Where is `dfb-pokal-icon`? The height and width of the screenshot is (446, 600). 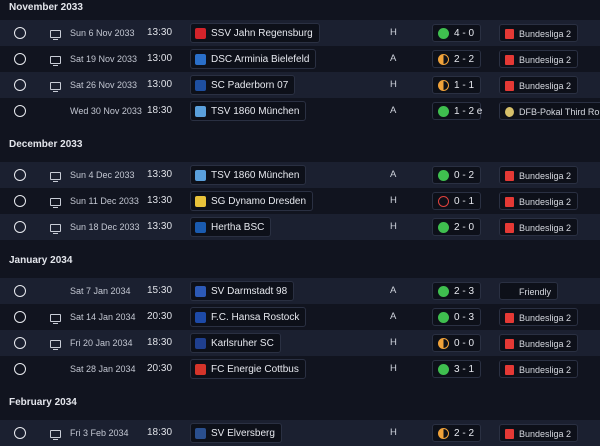
dfb-pokal-icon is located at coordinates (509, 112).